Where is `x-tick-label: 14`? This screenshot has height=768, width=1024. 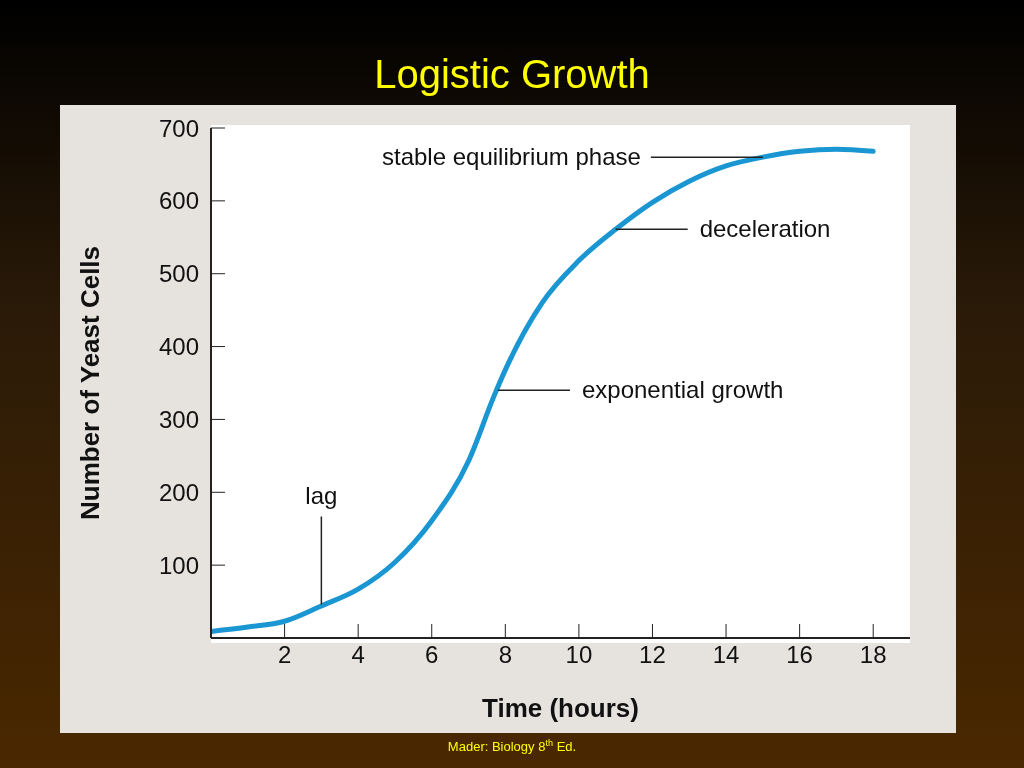
x-tick-label: 14 is located at coordinates (726, 655).